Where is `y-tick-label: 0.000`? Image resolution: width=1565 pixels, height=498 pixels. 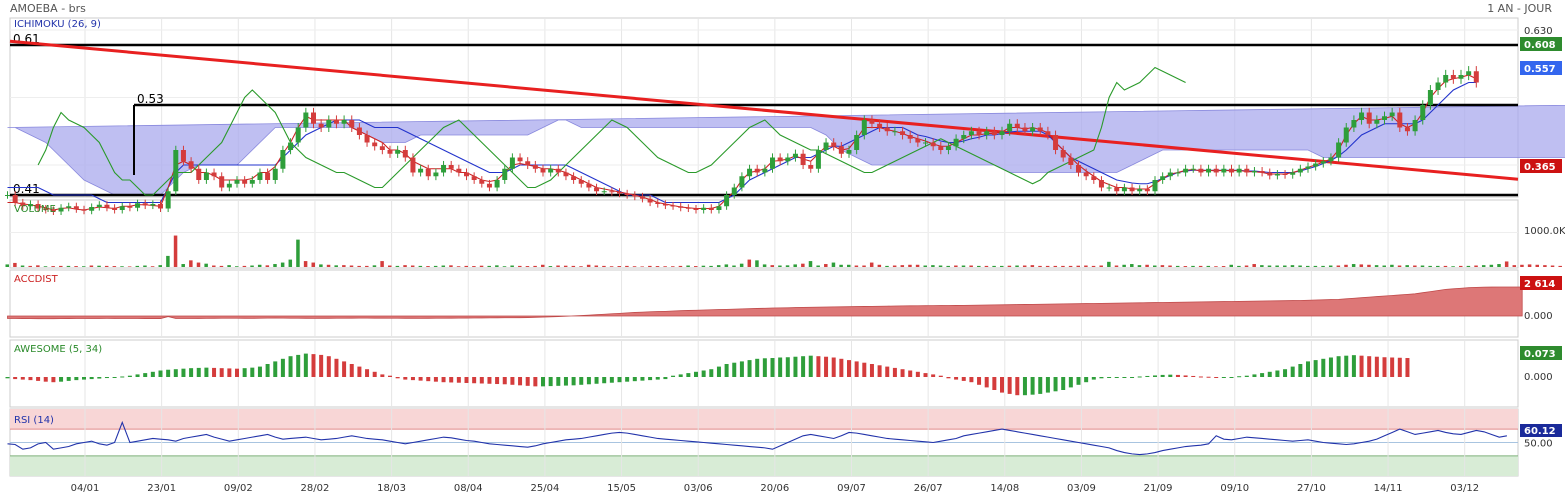 y-tick-label: 0.000 is located at coordinates (1538, 377).